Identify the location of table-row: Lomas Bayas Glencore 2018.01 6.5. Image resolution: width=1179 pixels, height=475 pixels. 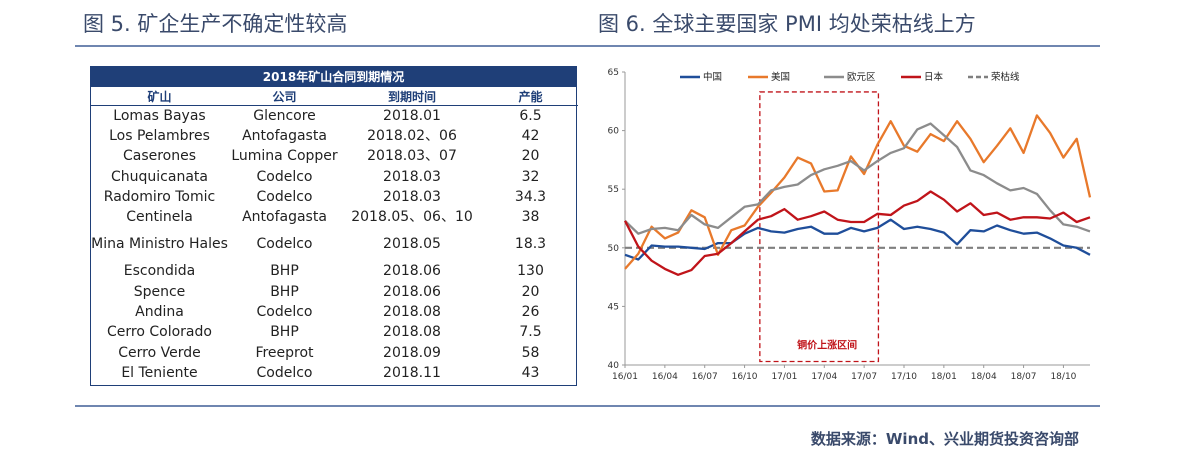
(334, 116).